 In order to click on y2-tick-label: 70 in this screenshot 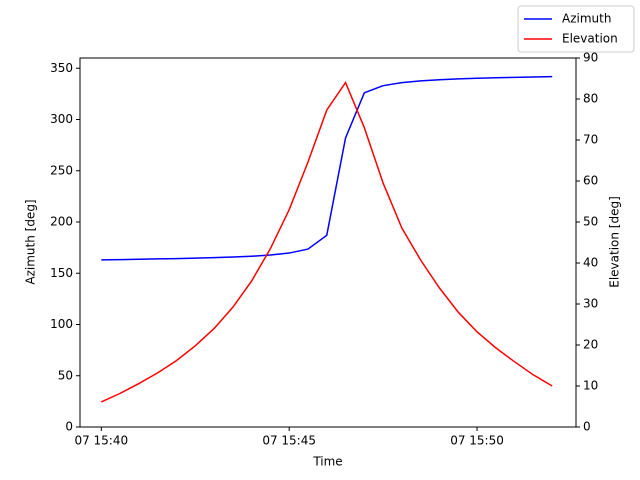, I will do `click(590, 140)`.